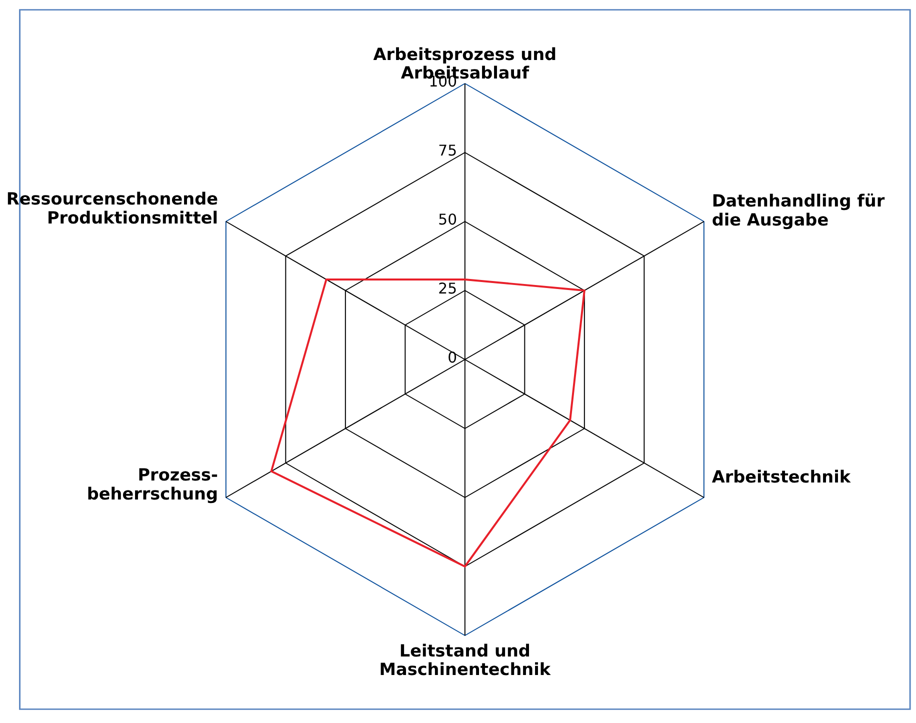  I want to click on spoke-label: Datenhandling für die Ausgabe, so click(799, 210).